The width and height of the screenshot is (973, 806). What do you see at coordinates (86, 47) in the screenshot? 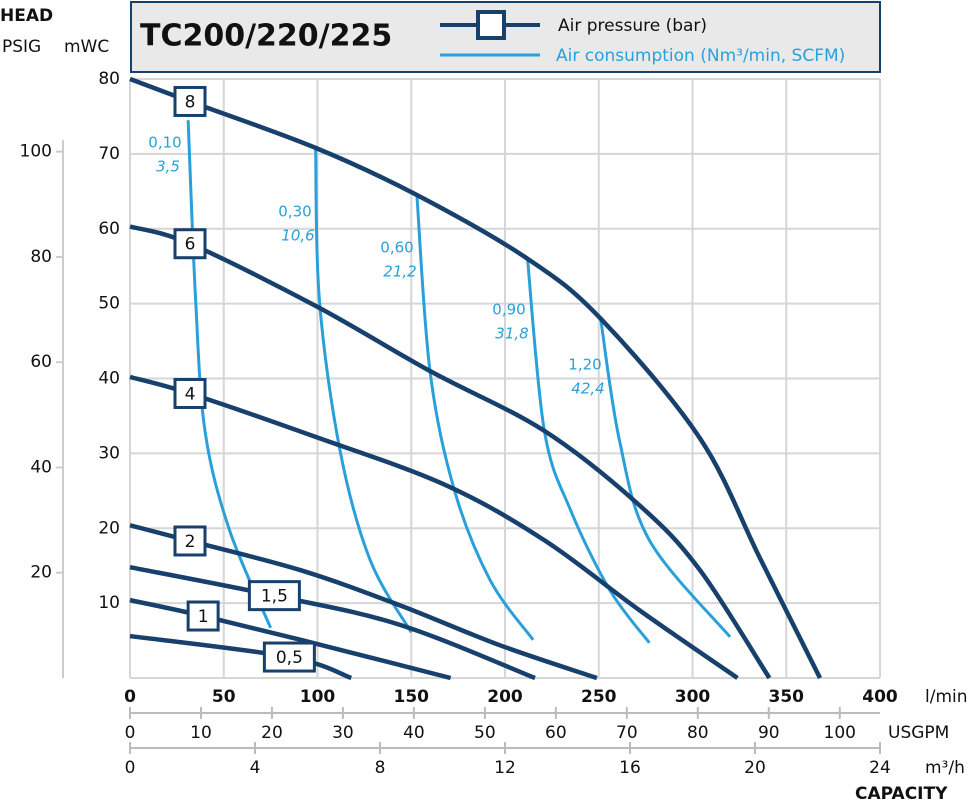
I see `y-unit: mWC` at bounding box center [86, 47].